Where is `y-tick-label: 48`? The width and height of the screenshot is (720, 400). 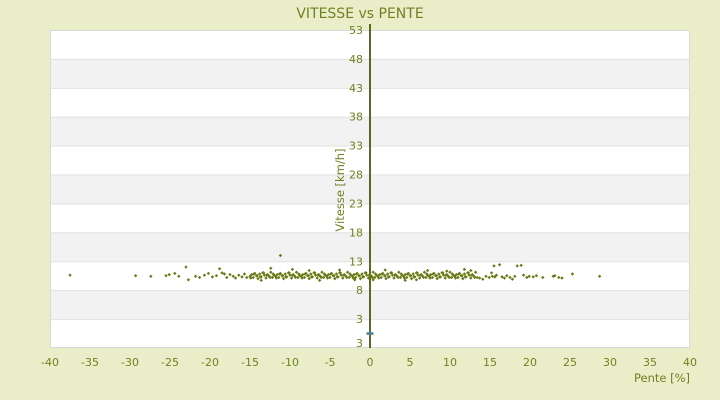
y-tick-label: 48 is located at coordinates (356, 59).